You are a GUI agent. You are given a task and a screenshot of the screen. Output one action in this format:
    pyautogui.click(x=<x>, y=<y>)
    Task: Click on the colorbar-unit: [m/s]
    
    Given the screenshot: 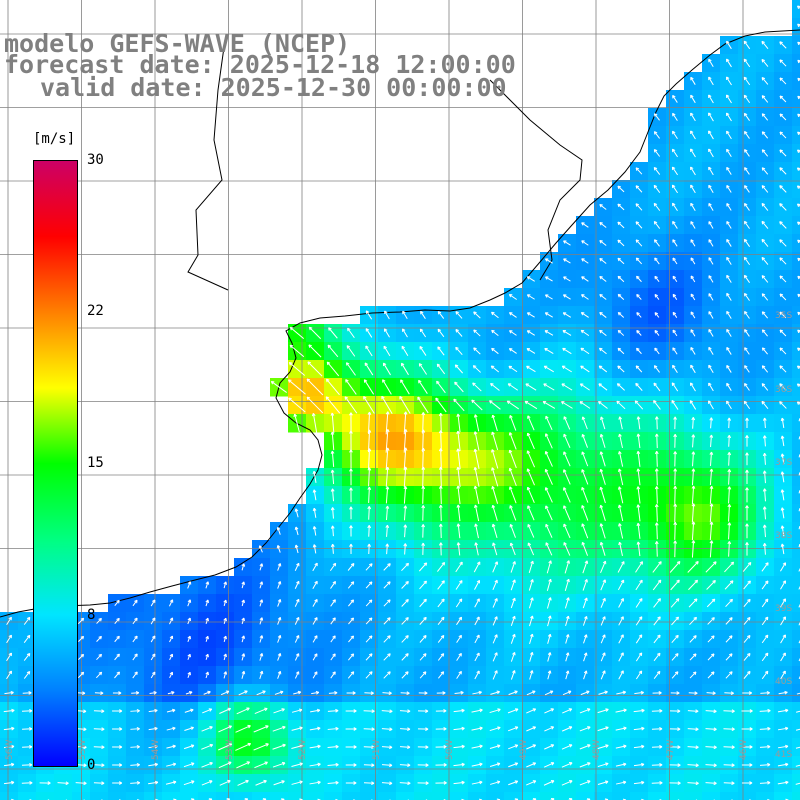 What is the action you would take?
    pyautogui.click(x=54, y=139)
    